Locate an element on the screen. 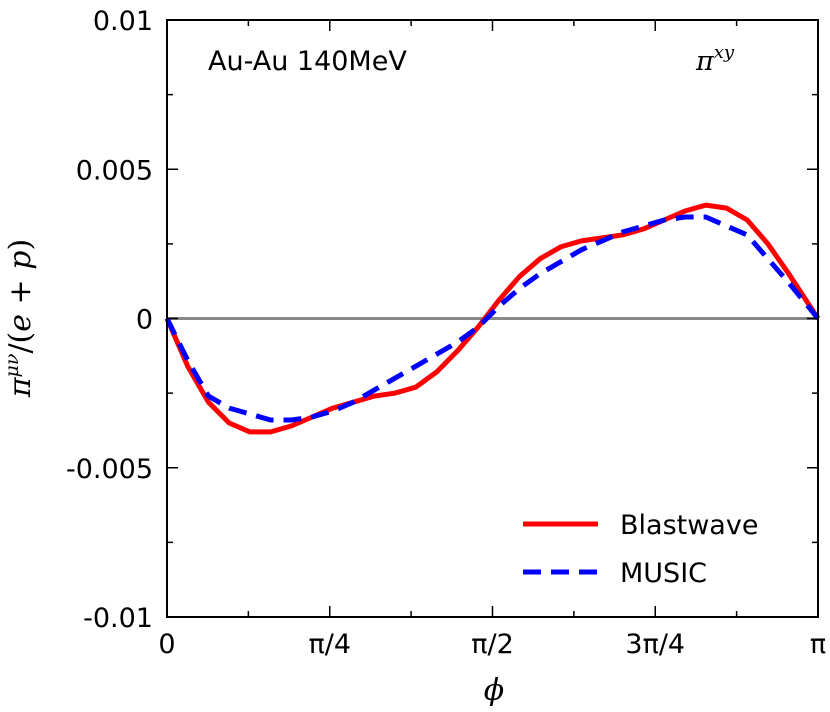  component-annotation: πxy is located at coordinates (715, 59).